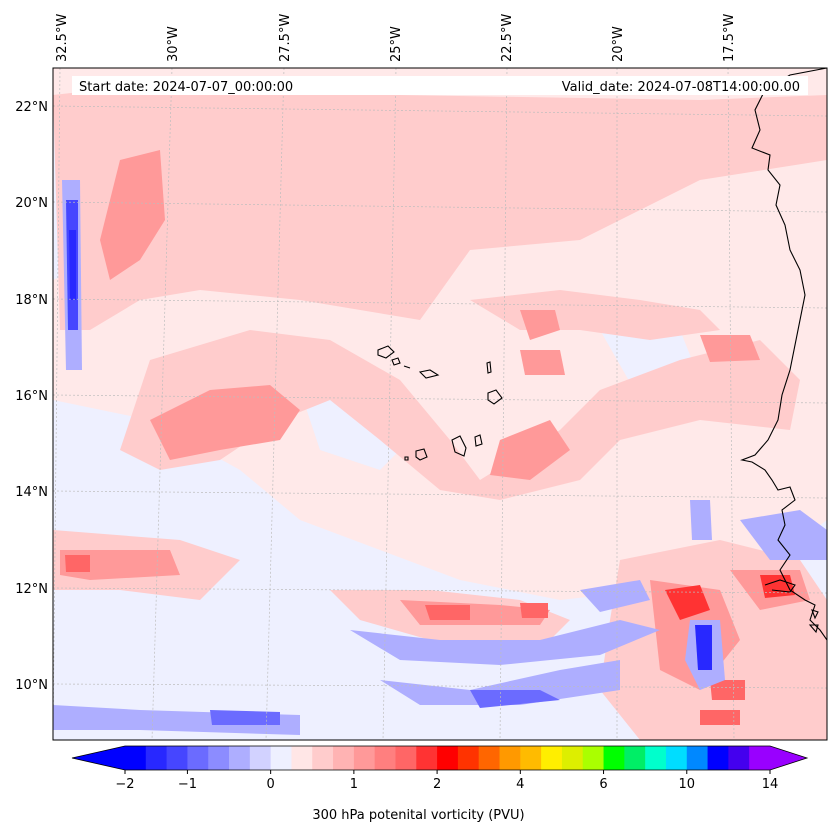  What do you see at coordinates (31, 685) in the screenshot?
I see `lat-tick-label: 10°N` at bounding box center [31, 685].